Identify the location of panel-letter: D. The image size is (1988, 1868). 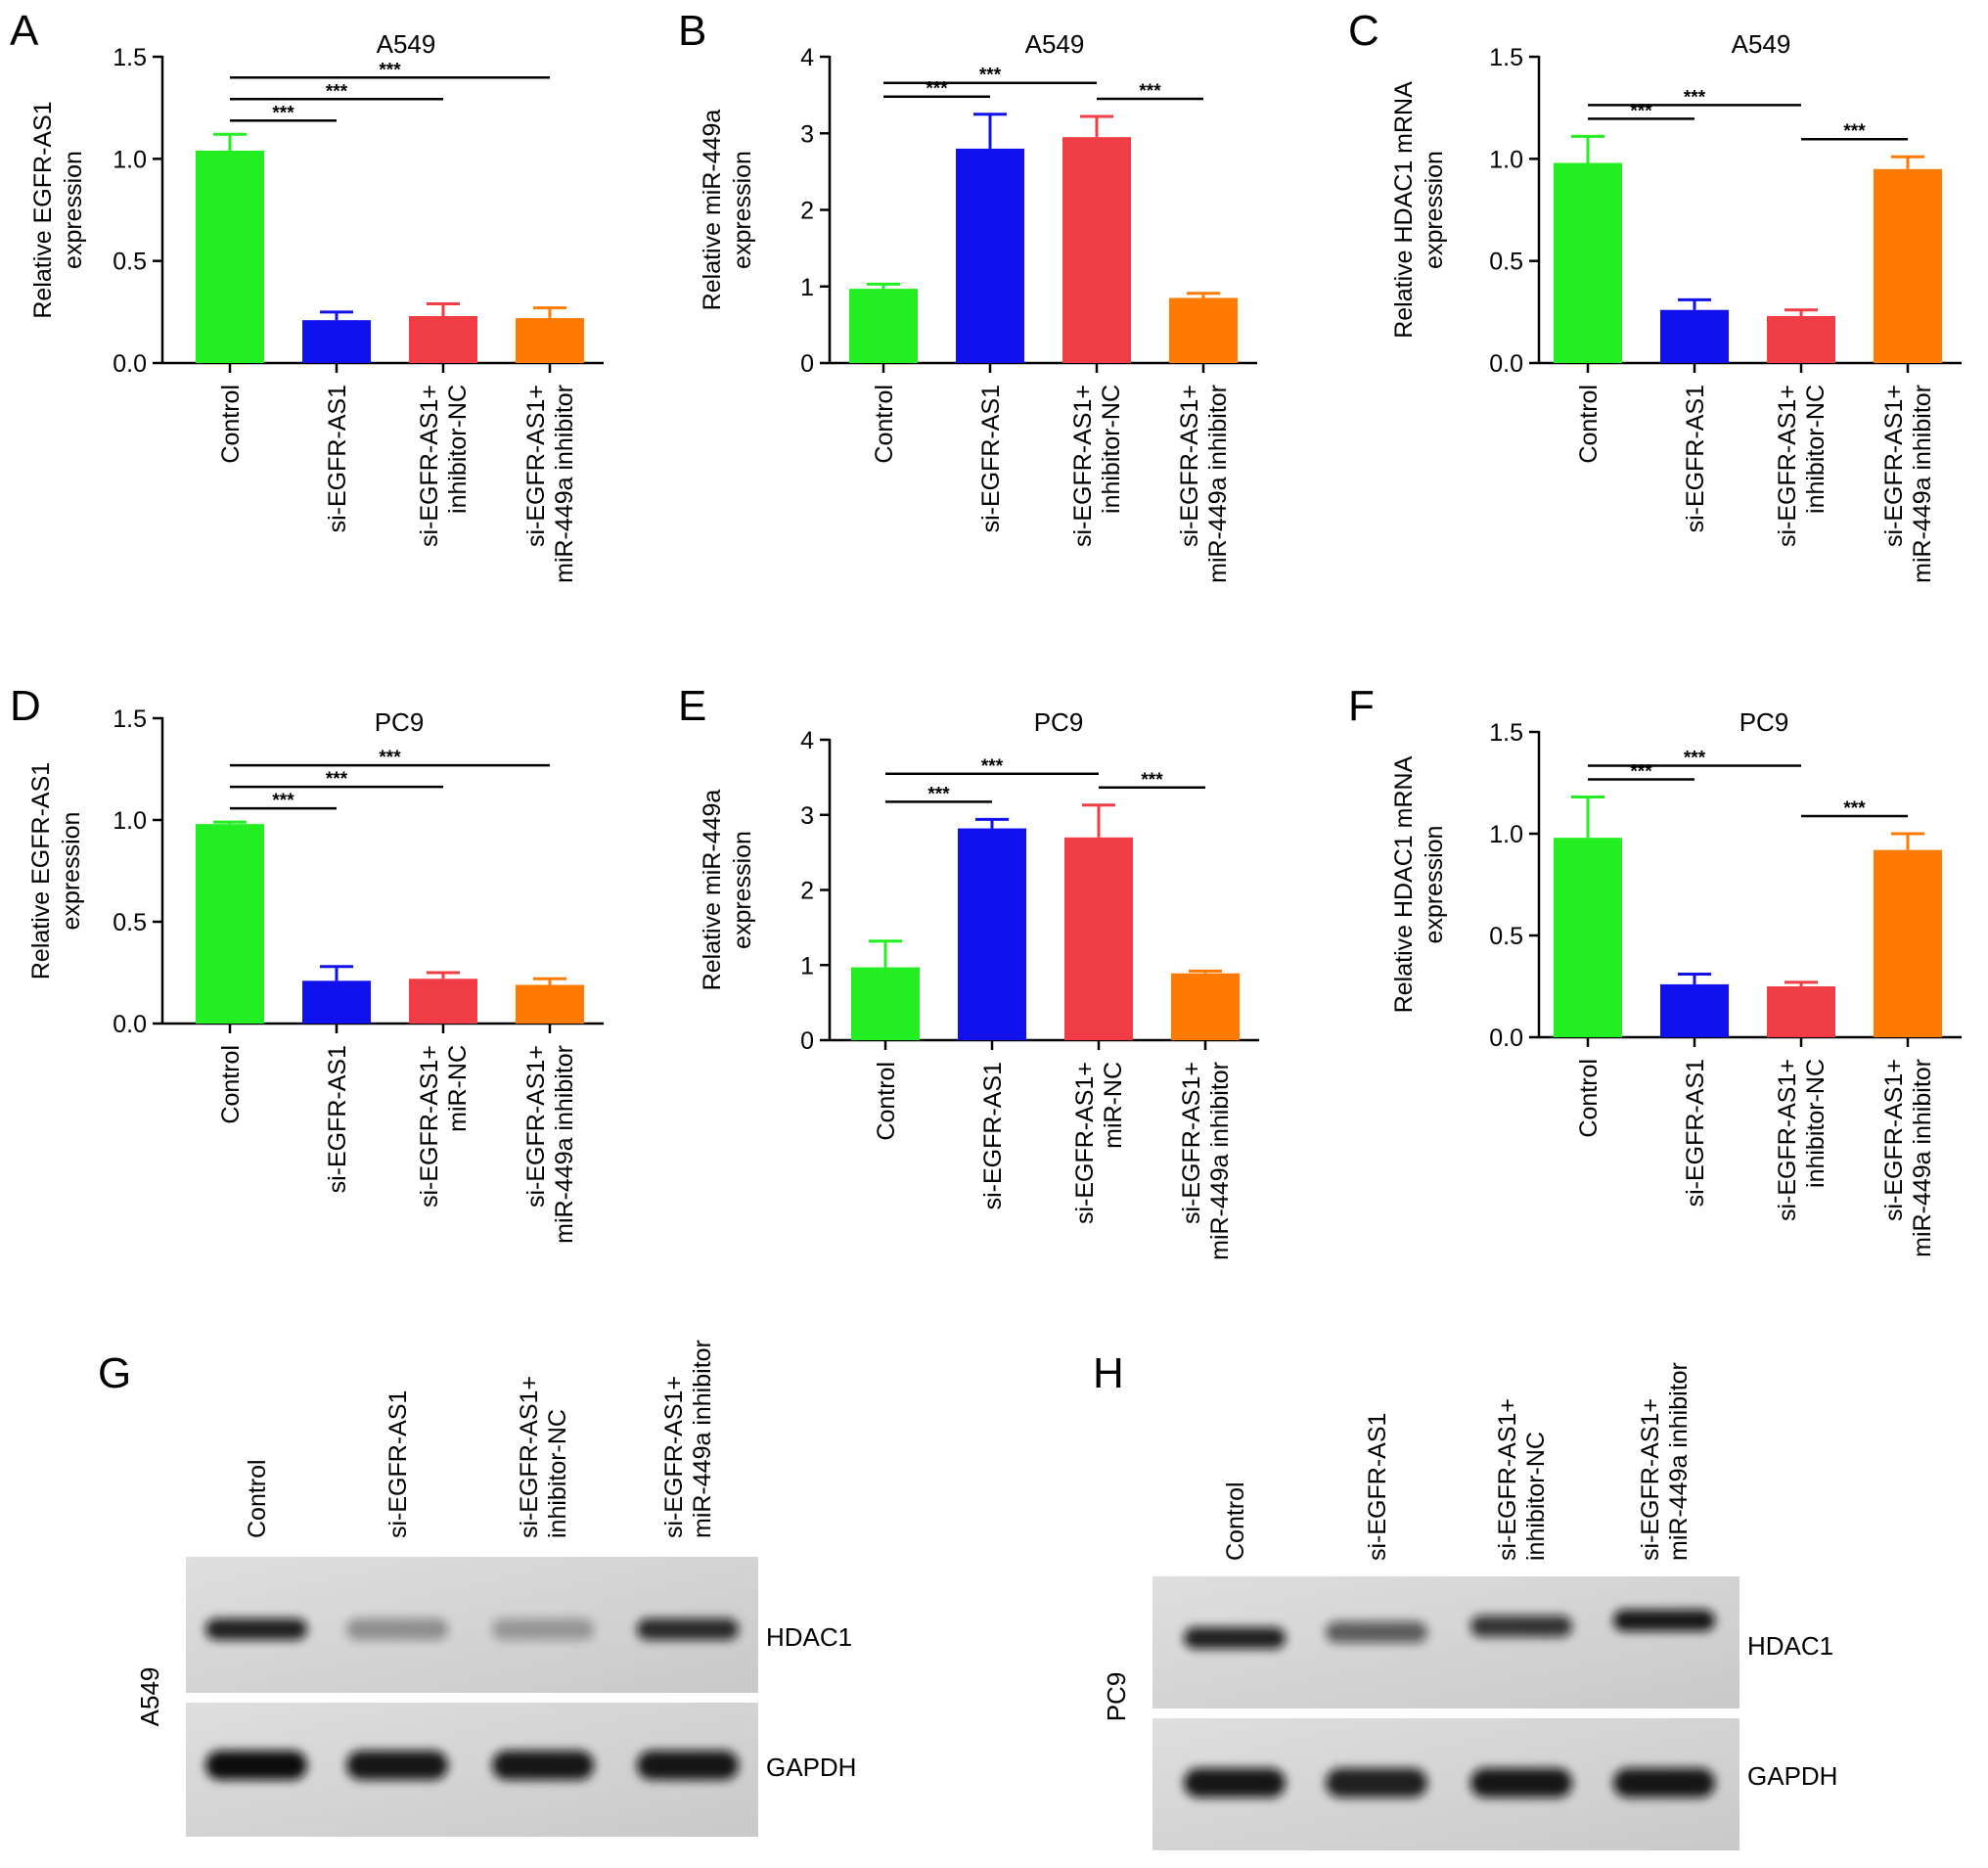
(25, 706).